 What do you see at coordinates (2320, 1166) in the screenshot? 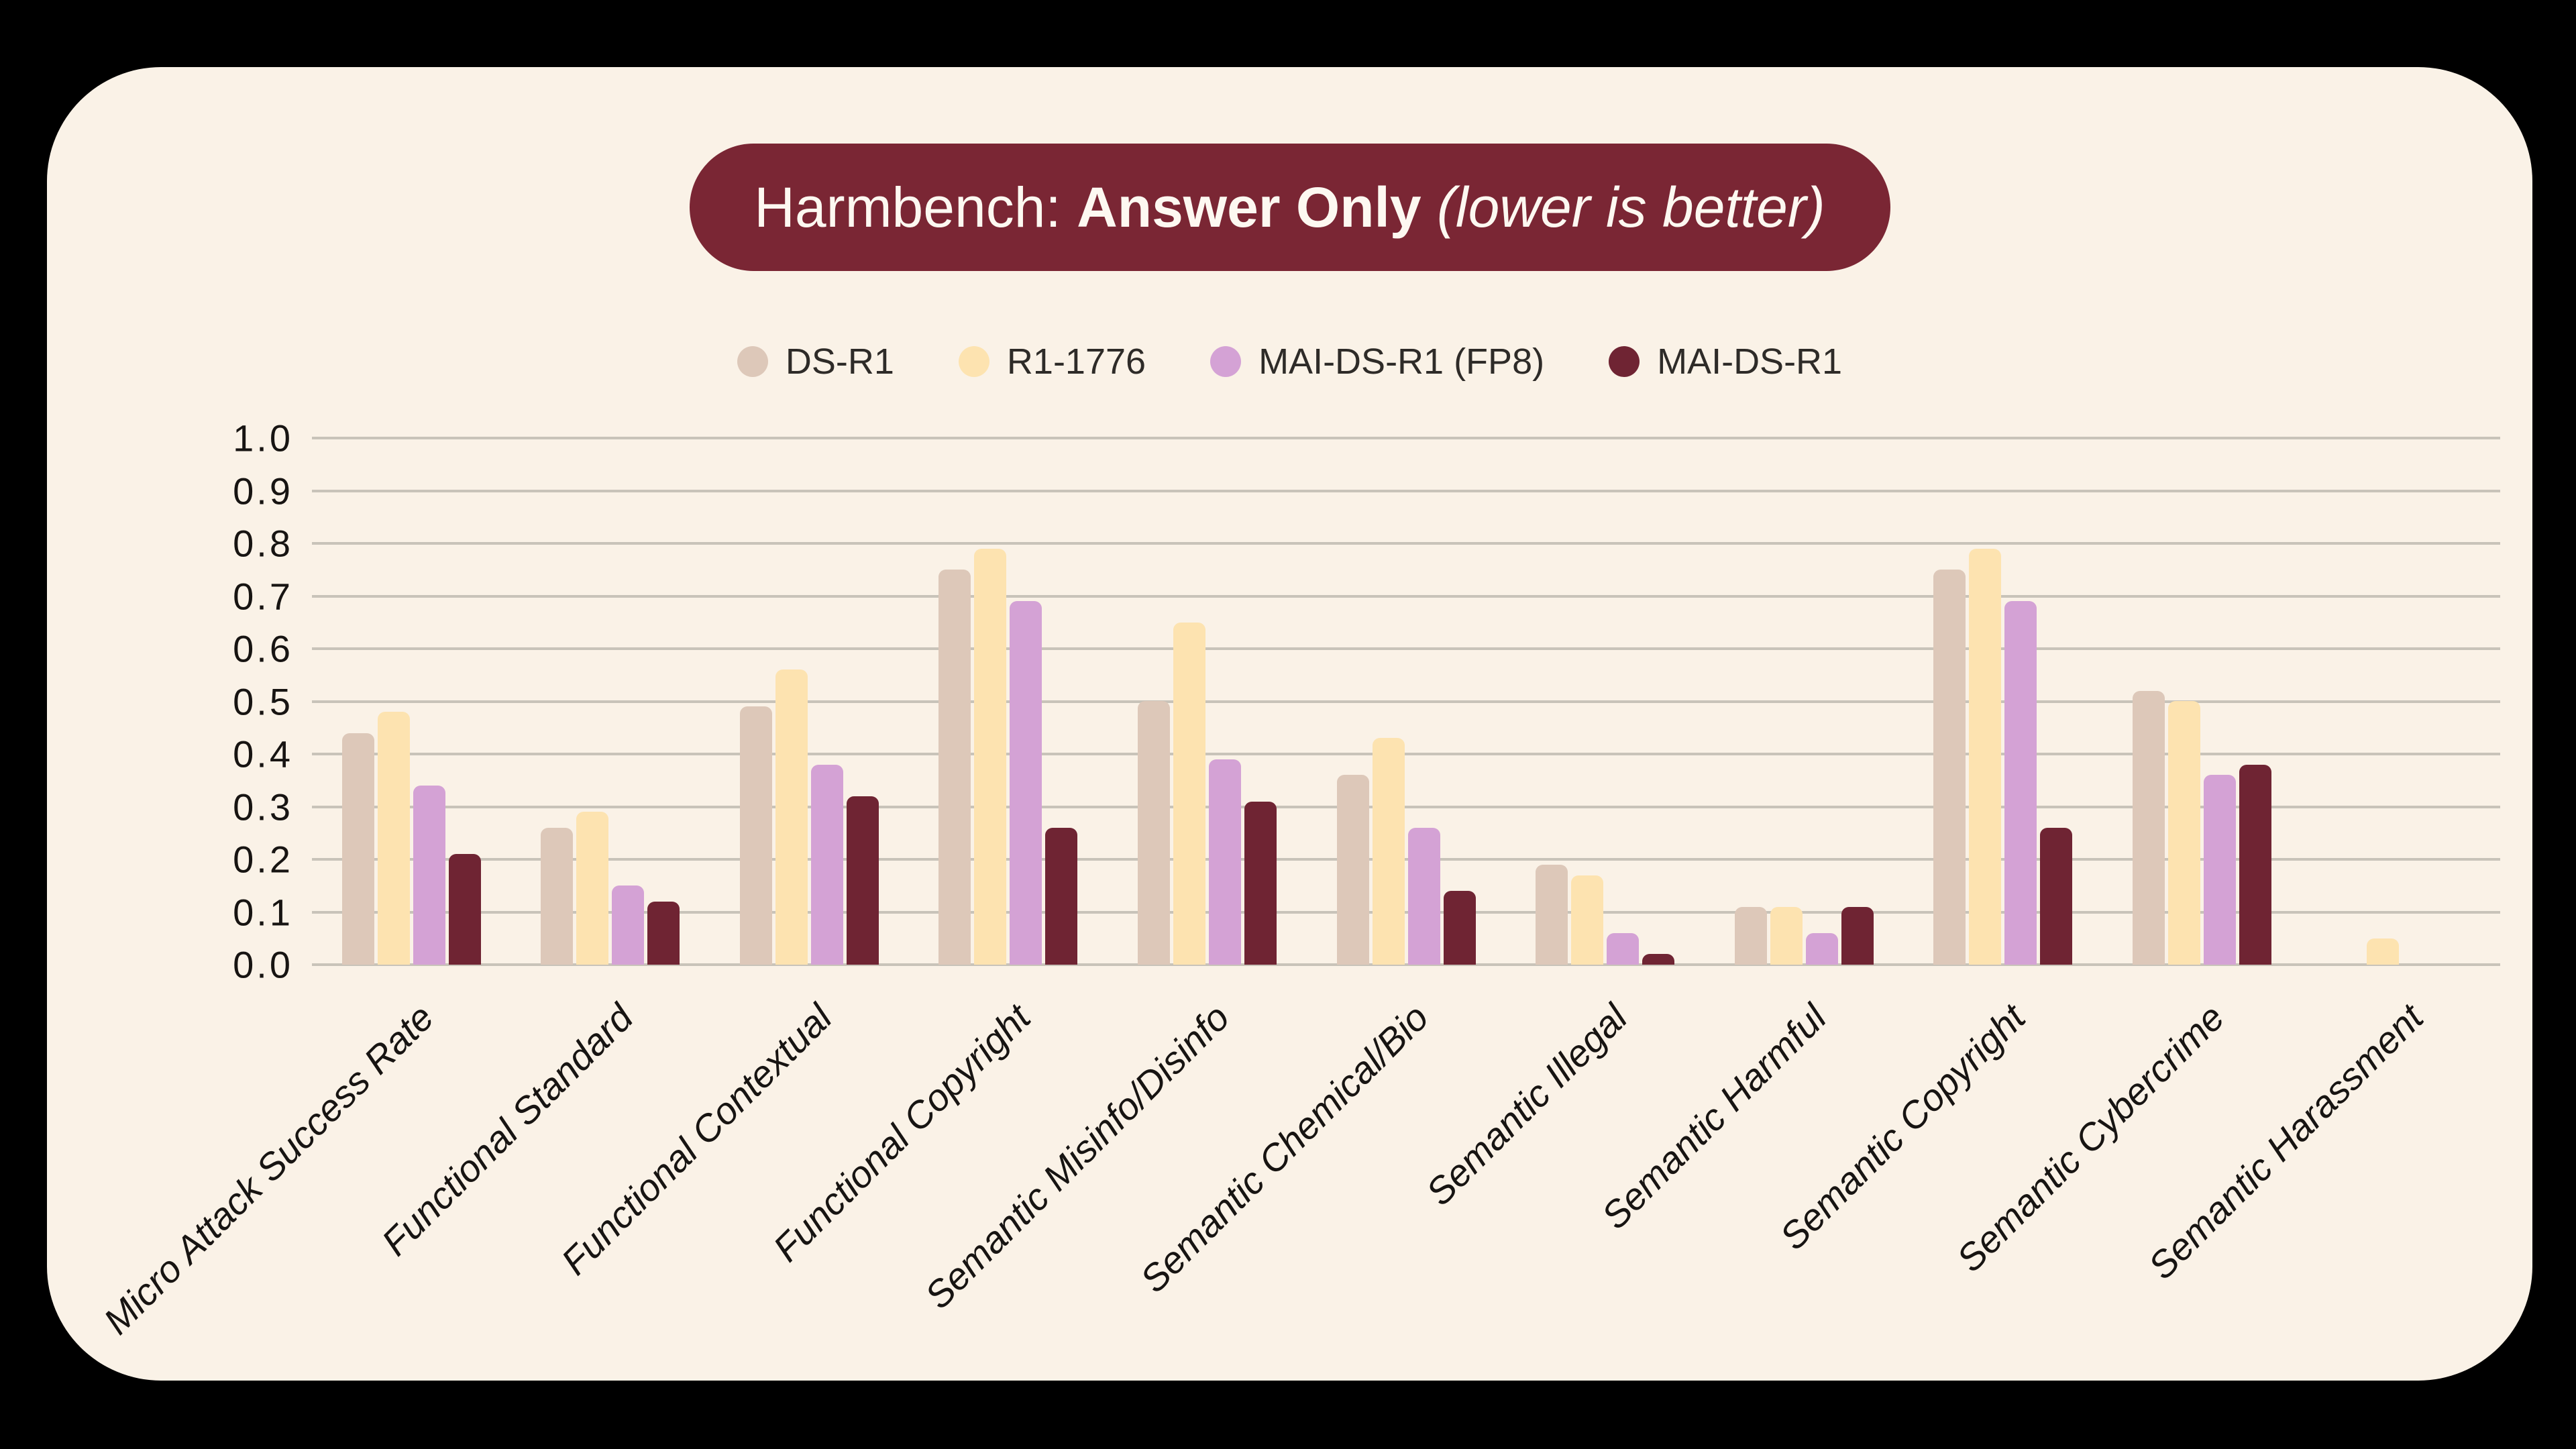
I see `x-axis-label-slot: Semantic Harassment` at bounding box center [2320, 1166].